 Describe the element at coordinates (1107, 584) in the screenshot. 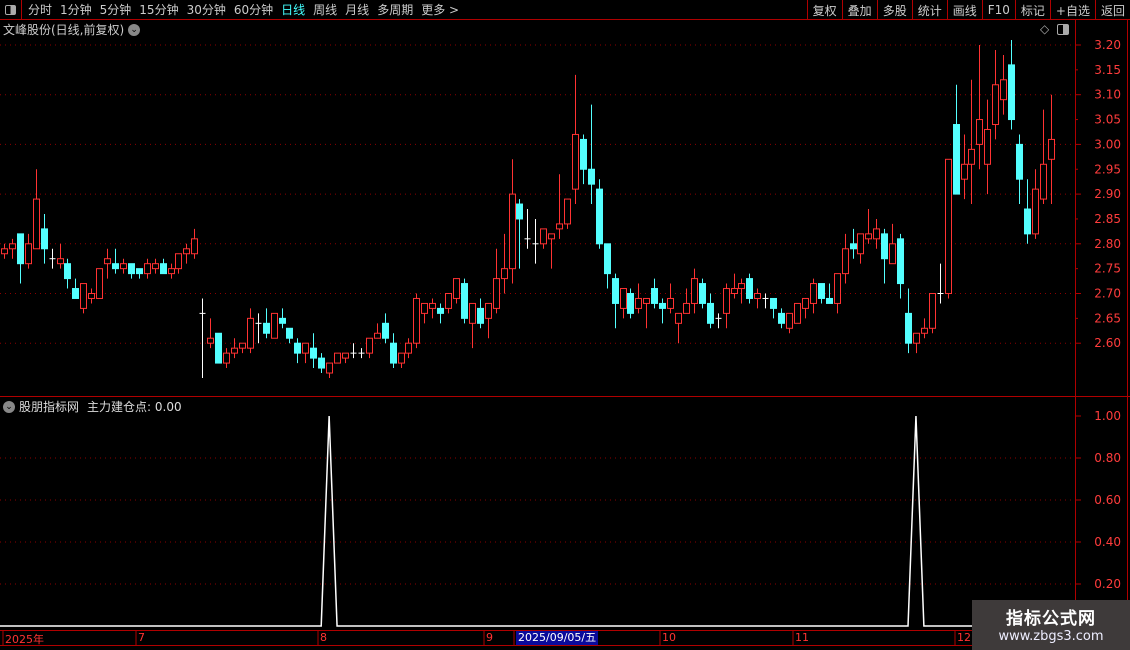

I see `indicator-tick-label: 0.20` at that location.